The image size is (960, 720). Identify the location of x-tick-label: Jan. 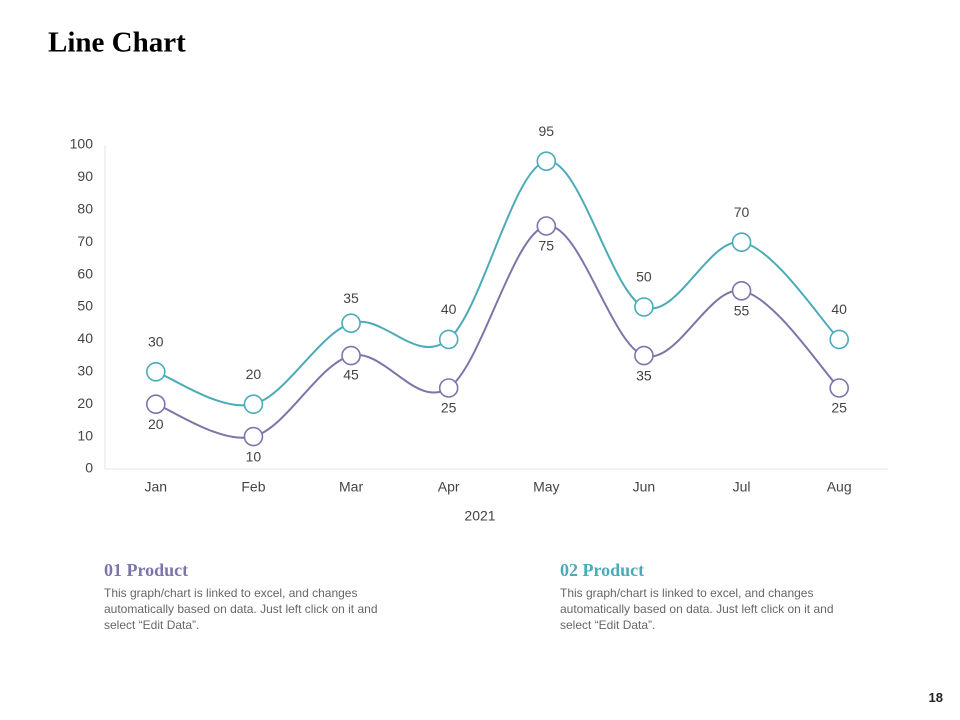
(156, 487).